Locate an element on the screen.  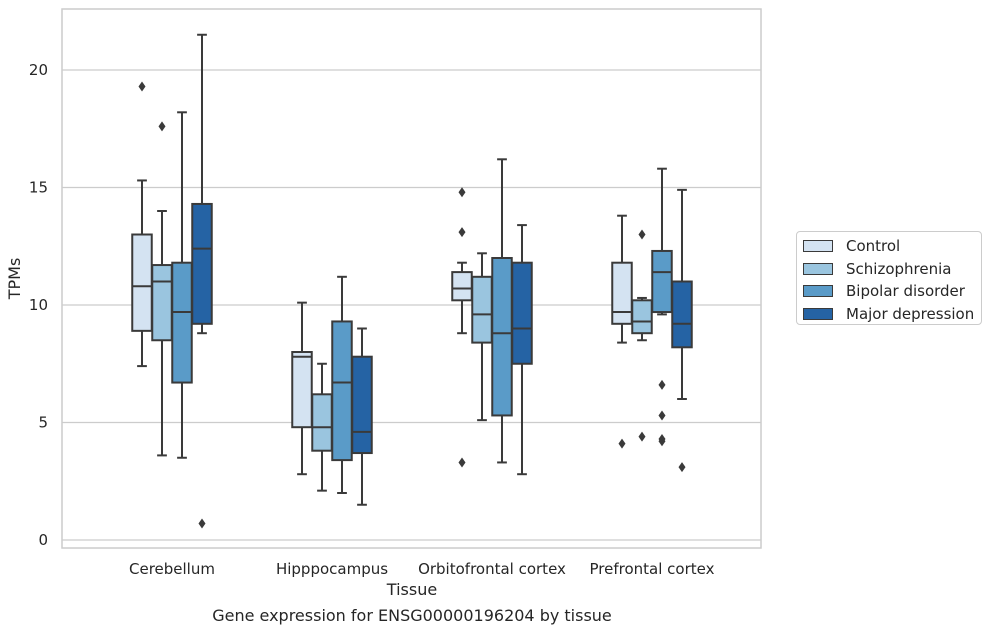
y-tick-label-15: 15 is located at coordinates (38, 188).